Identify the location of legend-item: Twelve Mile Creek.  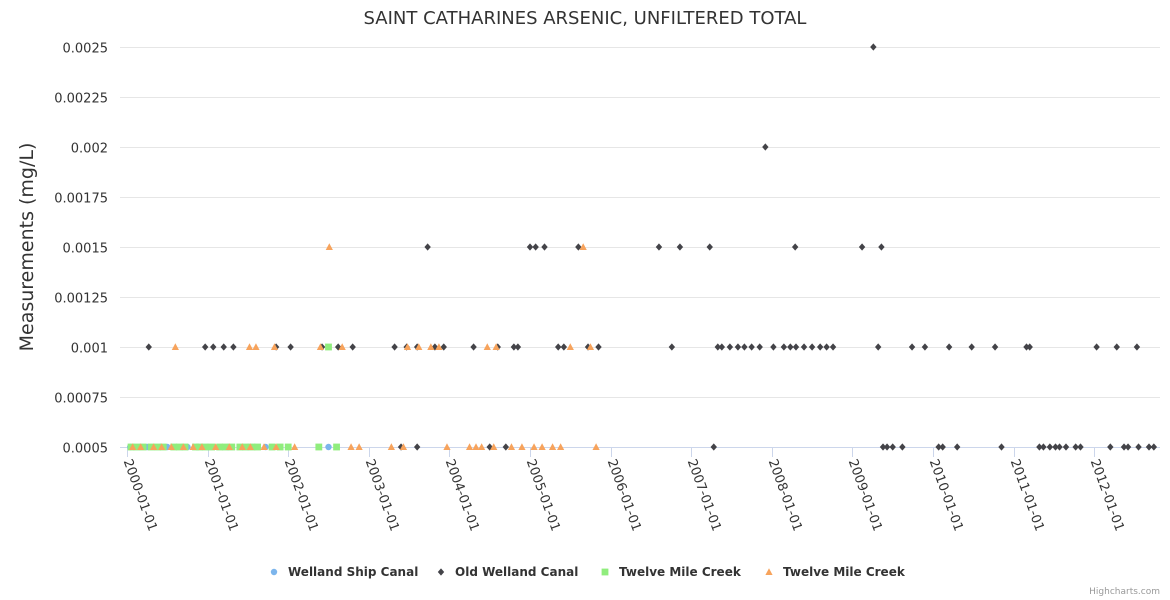
(671, 572).